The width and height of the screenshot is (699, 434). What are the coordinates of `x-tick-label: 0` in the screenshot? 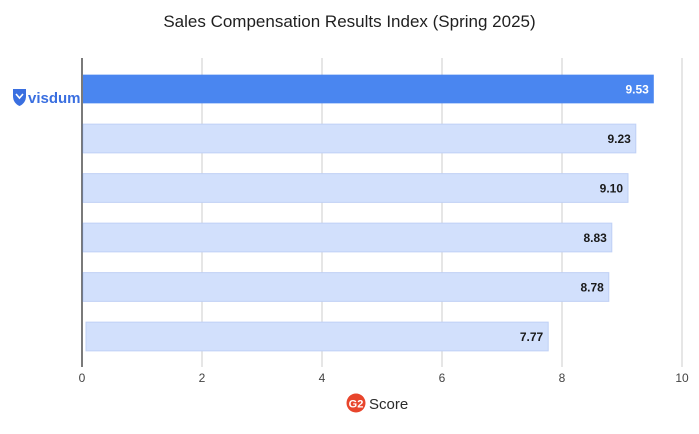 It's located at (82, 378).